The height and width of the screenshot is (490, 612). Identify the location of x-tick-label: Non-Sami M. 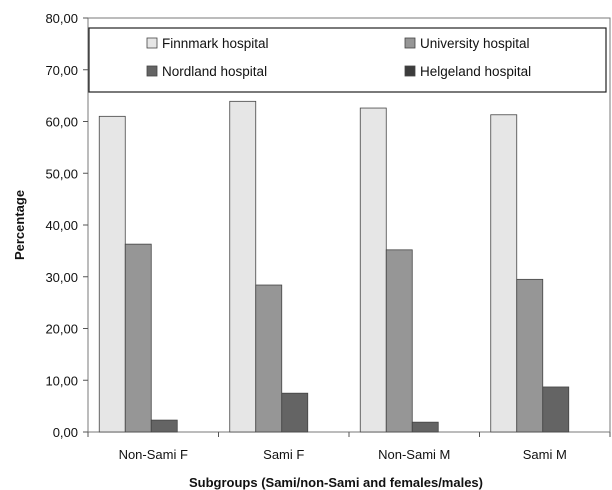
(414, 454).